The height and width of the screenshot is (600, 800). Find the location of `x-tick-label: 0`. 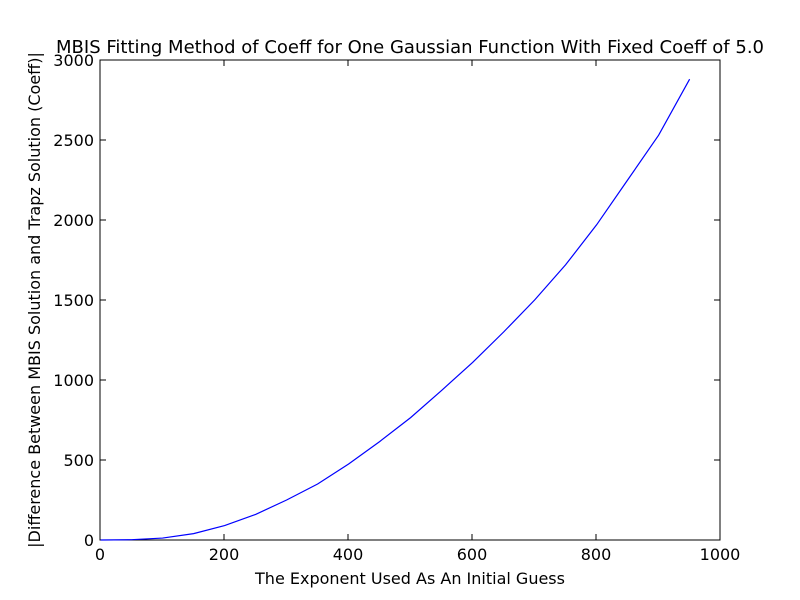

x-tick-label: 0 is located at coordinates (100, 554).